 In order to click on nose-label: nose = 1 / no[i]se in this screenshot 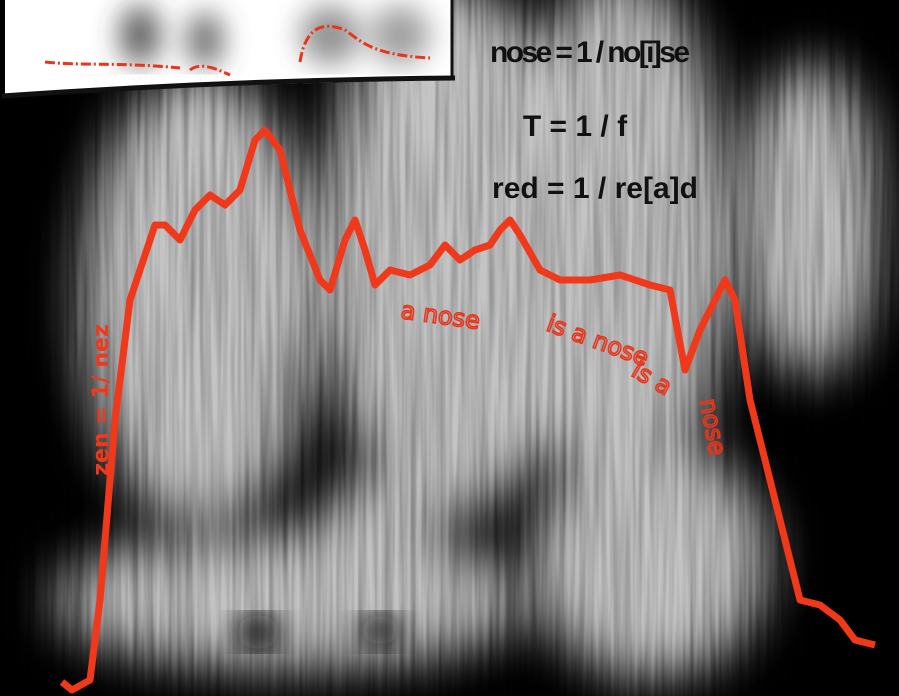, I will do `click(590, 52)`.